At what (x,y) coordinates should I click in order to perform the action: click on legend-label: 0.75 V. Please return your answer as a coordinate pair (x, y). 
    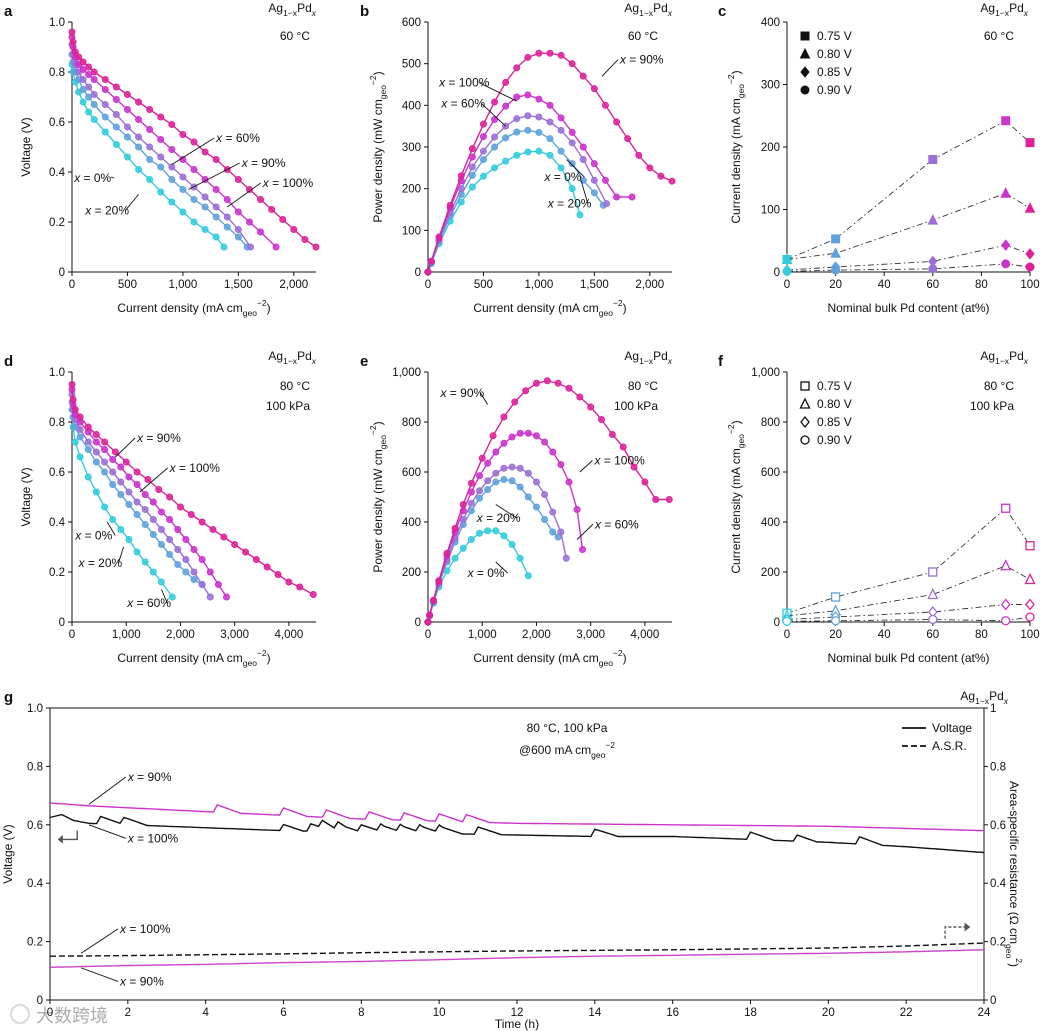
    Looking at the image, I should click on (834, 386).